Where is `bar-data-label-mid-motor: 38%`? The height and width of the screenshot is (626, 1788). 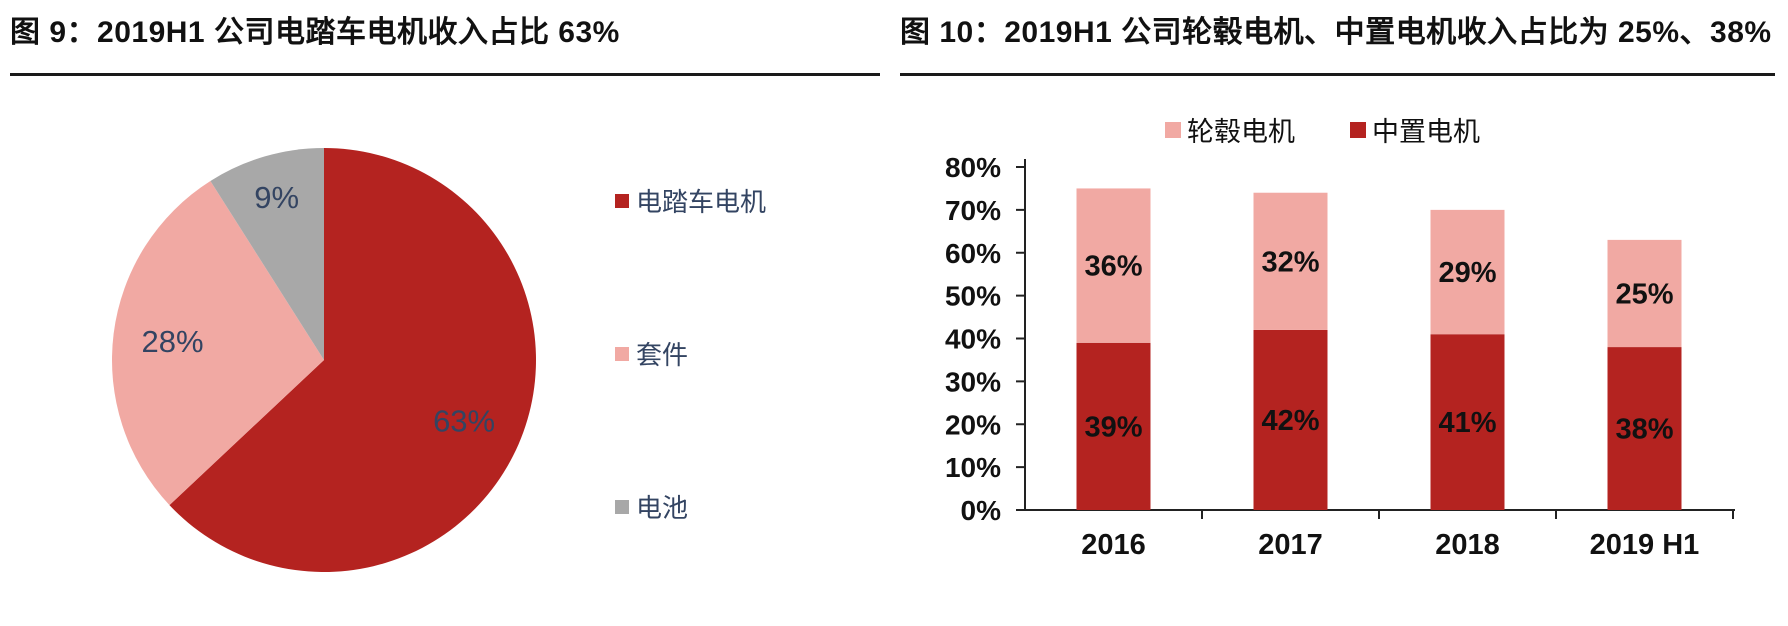 bar-data-label-mid-motor: 38% is located at coordinates (1644, 430).